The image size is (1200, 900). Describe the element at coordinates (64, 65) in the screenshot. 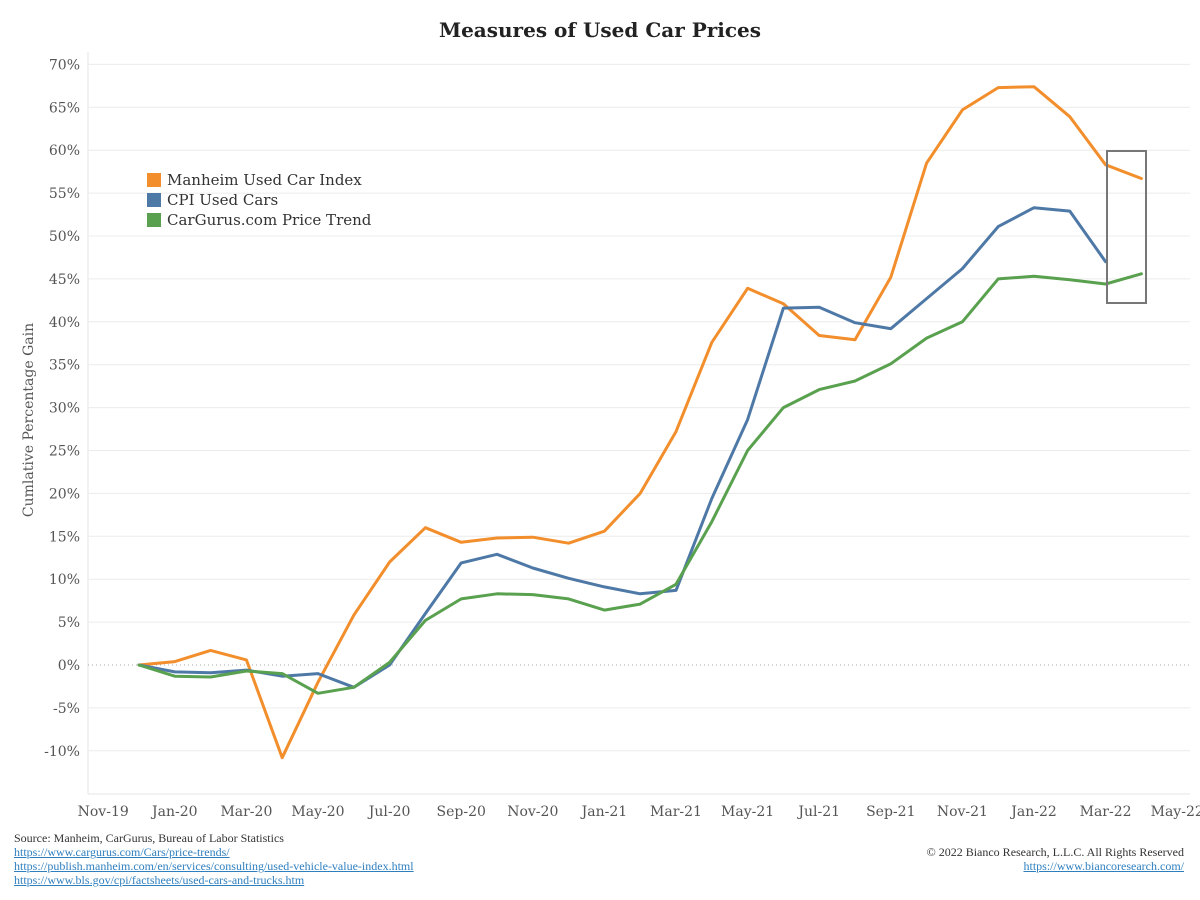

I see `y-tick-label: 70%` at that location.